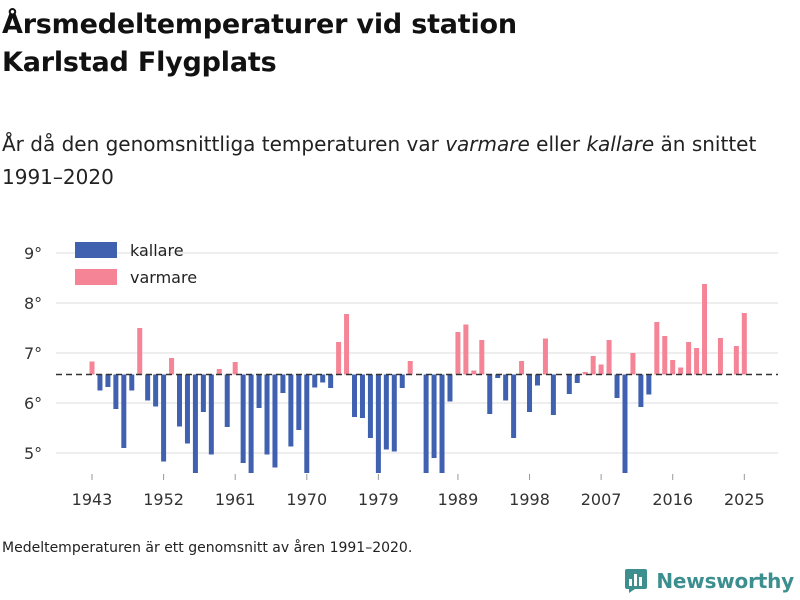 The width and height of the screenshot is (800, 600). I want to click on bar-1964, so click(259, 391).